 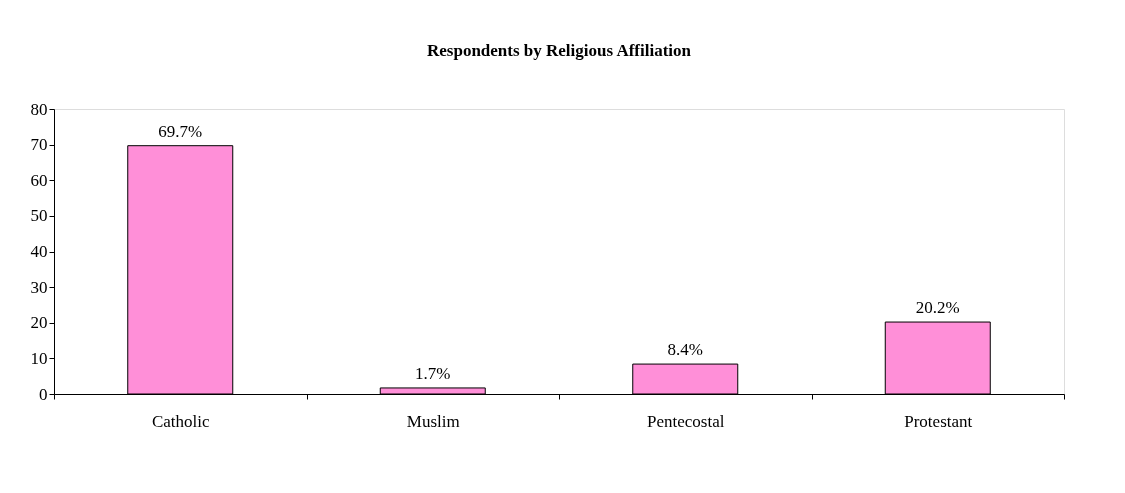 What do you see at coordinates (43, 394) in the screenshot?
I see `y-tick-label: 0` at bounding box center [43, 394].